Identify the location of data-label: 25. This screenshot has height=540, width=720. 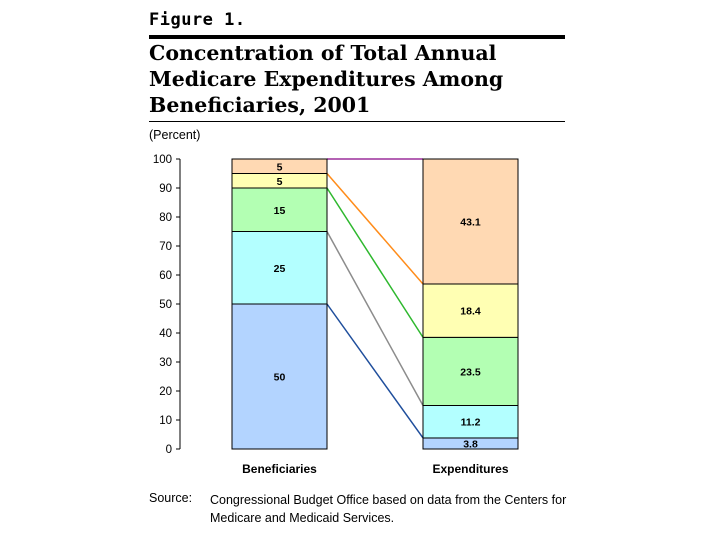
(280, 269).